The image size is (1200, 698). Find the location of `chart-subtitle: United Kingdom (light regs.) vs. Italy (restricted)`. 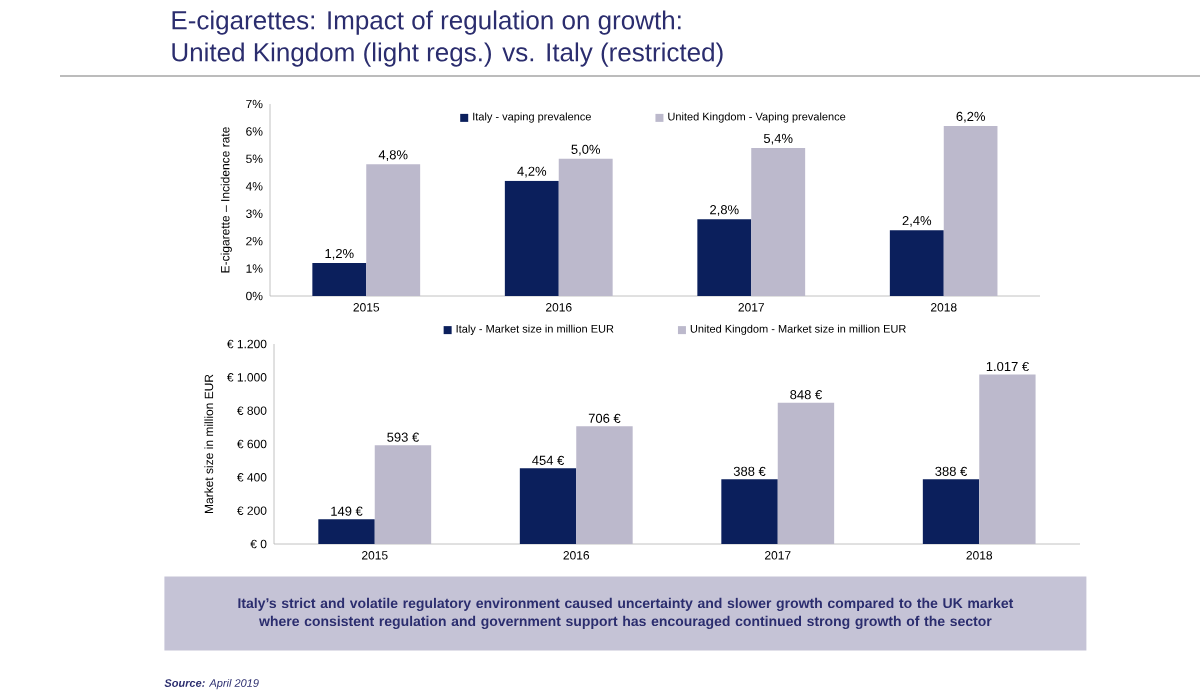

chart-subtitle: United Kingdom (light regs.) vs. Italy (restricted) is located at coordinates (447, 54).